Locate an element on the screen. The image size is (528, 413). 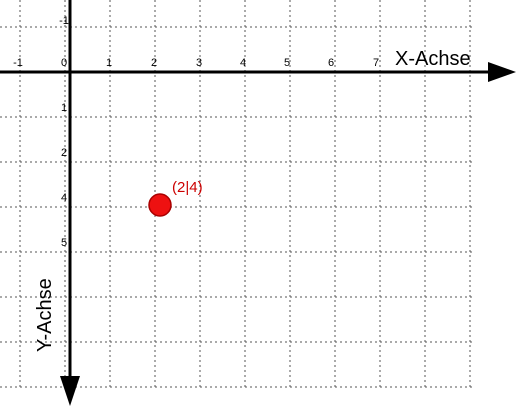
x-axis-title: X-Achse is located at coordinates (433, 59).